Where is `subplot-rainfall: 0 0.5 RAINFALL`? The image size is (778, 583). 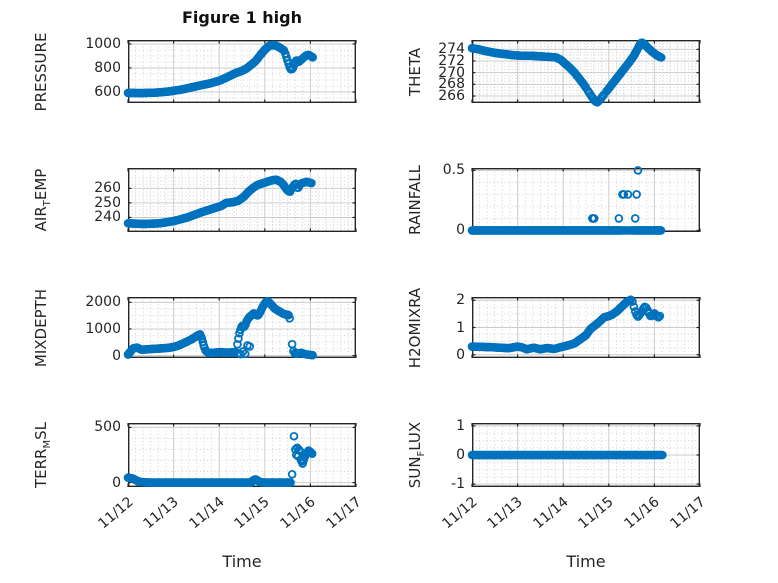 subplot-rainfall: 0 0.5 RAINFALL is located at coordinates (553, 200).